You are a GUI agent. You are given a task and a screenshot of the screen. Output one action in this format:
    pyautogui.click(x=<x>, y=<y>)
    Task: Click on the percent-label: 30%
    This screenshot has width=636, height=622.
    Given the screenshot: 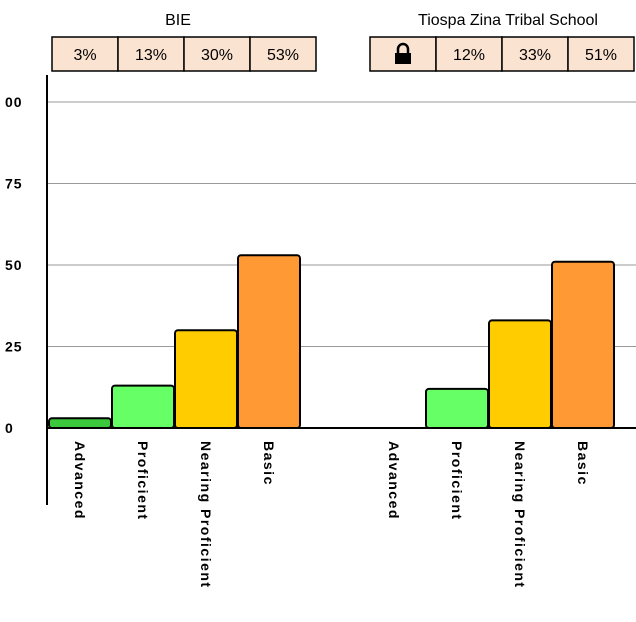 What is the action you would take?
    pyautogui.click(x=217, y=55)
    